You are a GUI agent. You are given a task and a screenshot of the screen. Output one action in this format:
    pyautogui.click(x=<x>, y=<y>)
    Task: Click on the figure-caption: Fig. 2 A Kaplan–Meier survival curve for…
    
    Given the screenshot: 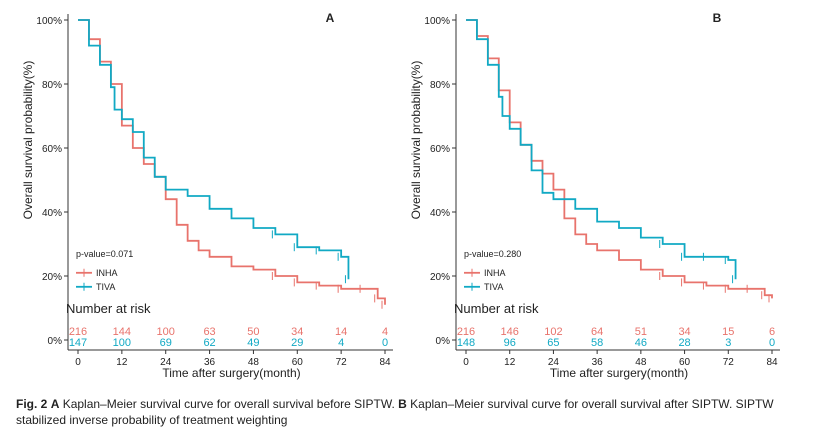 What is the action you would take?
    pyautogui.click(x=416, y=412)
    